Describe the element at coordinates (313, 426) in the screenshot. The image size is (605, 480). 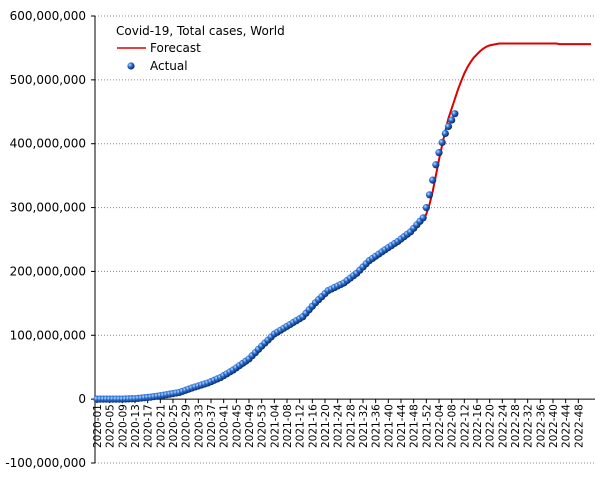
I see `x-tick-label: 2021-16` at that location.